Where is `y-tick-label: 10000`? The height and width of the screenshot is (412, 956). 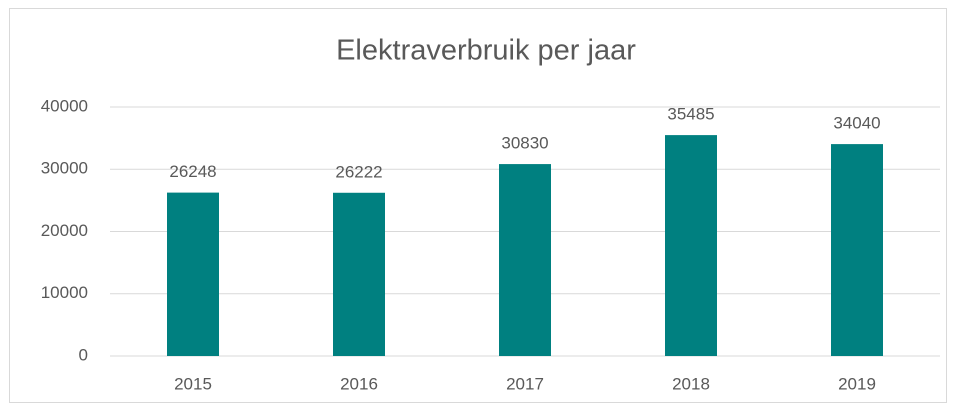
y-tick-label: 10000 is located at coordinates (64, 292).